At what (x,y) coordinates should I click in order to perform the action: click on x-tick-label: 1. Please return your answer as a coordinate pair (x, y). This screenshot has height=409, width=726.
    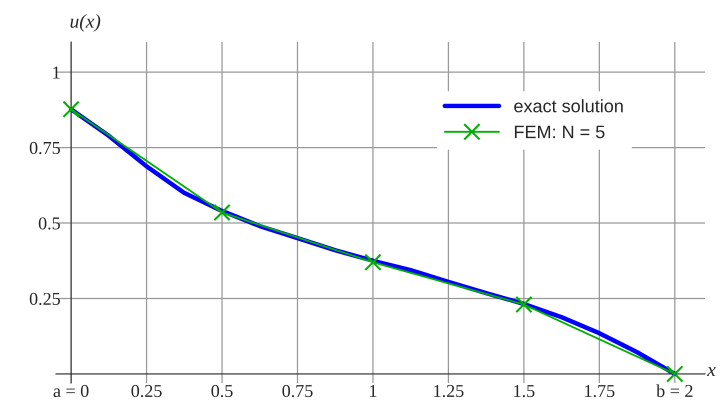
    Looking at the image, I should click on (373, 390).